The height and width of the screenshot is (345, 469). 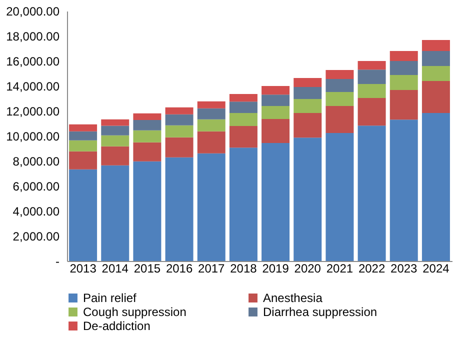 I want to click on x-tick-label: 2015, so click(x=147, y=269).